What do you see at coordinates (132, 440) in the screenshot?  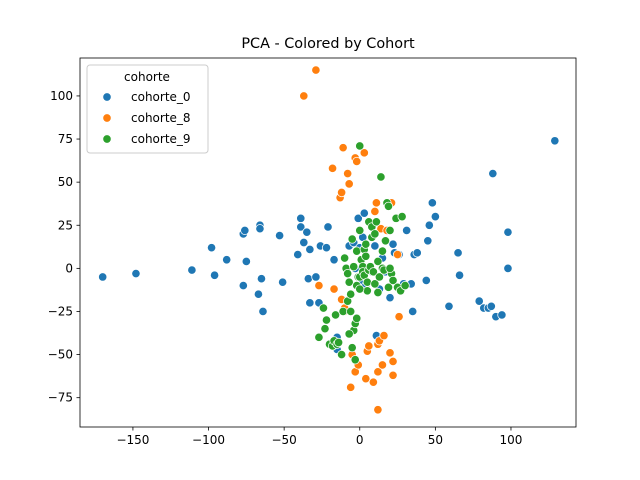 I see `x-tick-label: −150` at bounding box center [132, 440].